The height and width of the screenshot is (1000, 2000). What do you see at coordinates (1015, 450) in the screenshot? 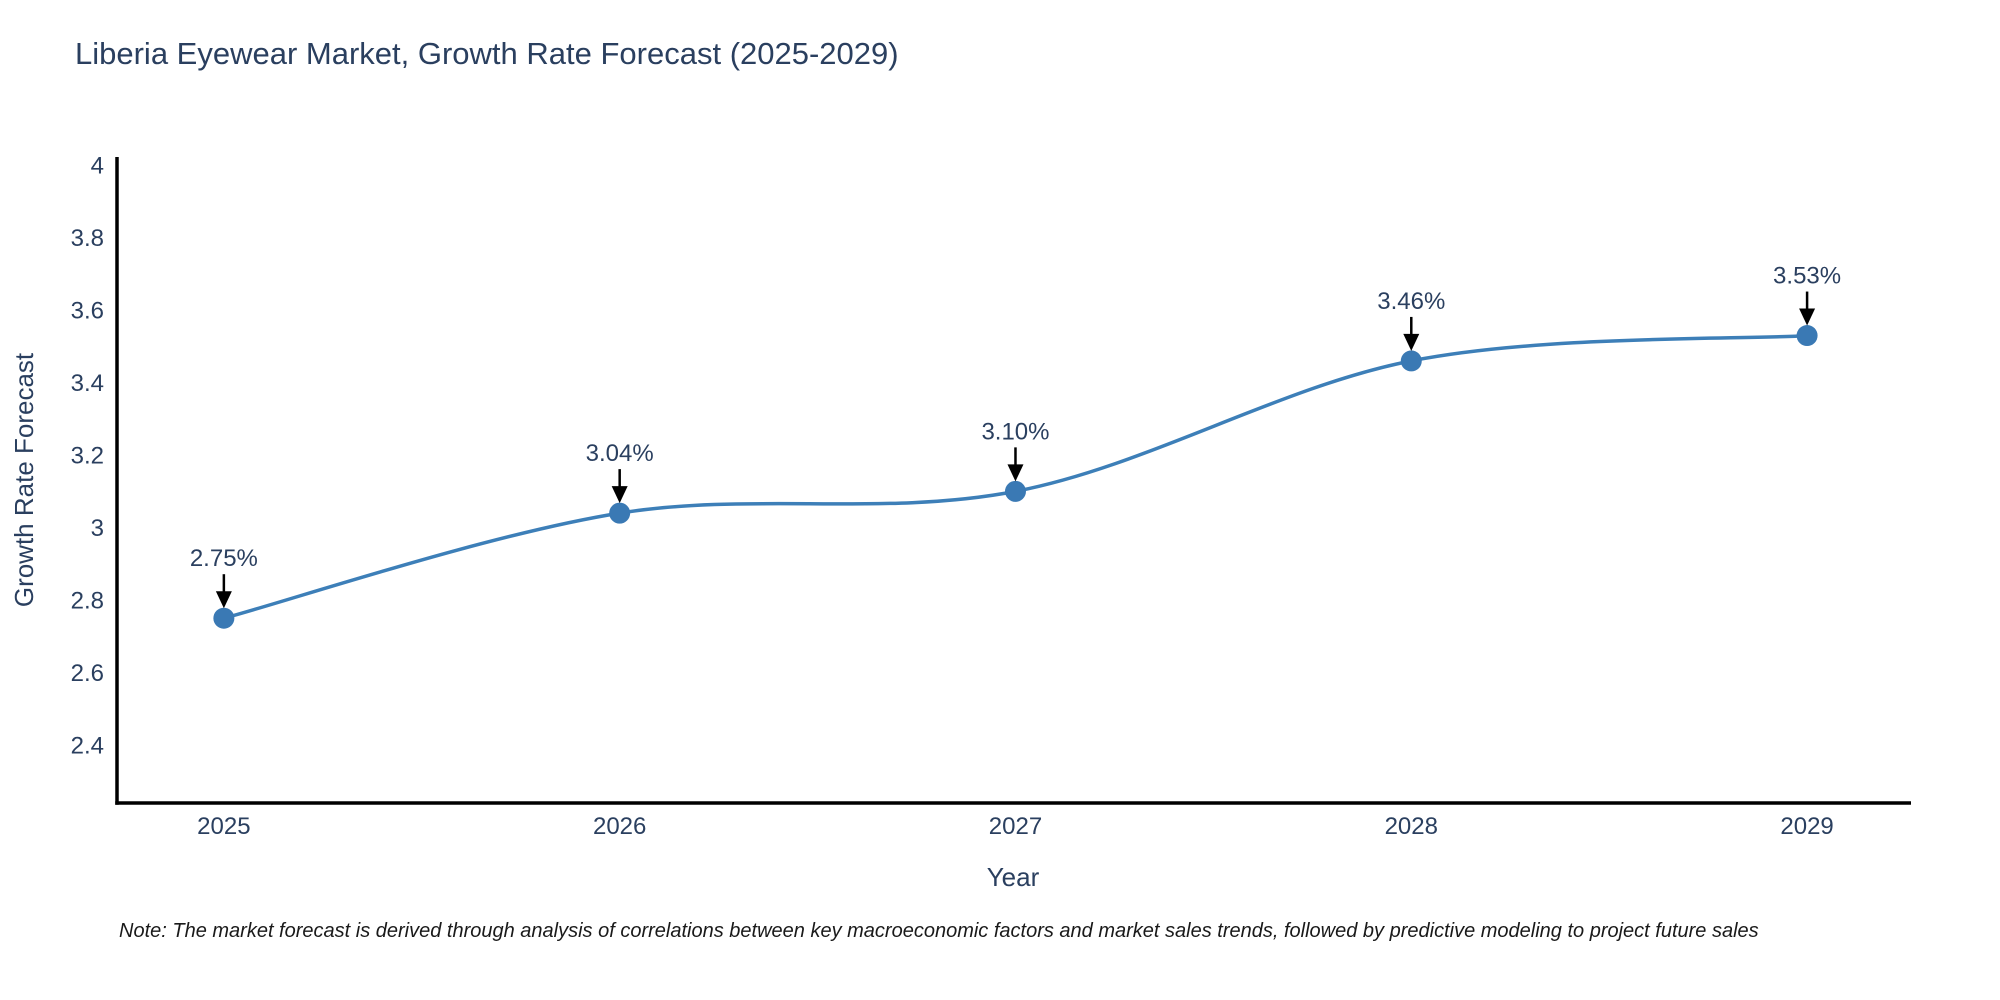
I see `annotation: 3.10%` at bounding box center [1015, 450].